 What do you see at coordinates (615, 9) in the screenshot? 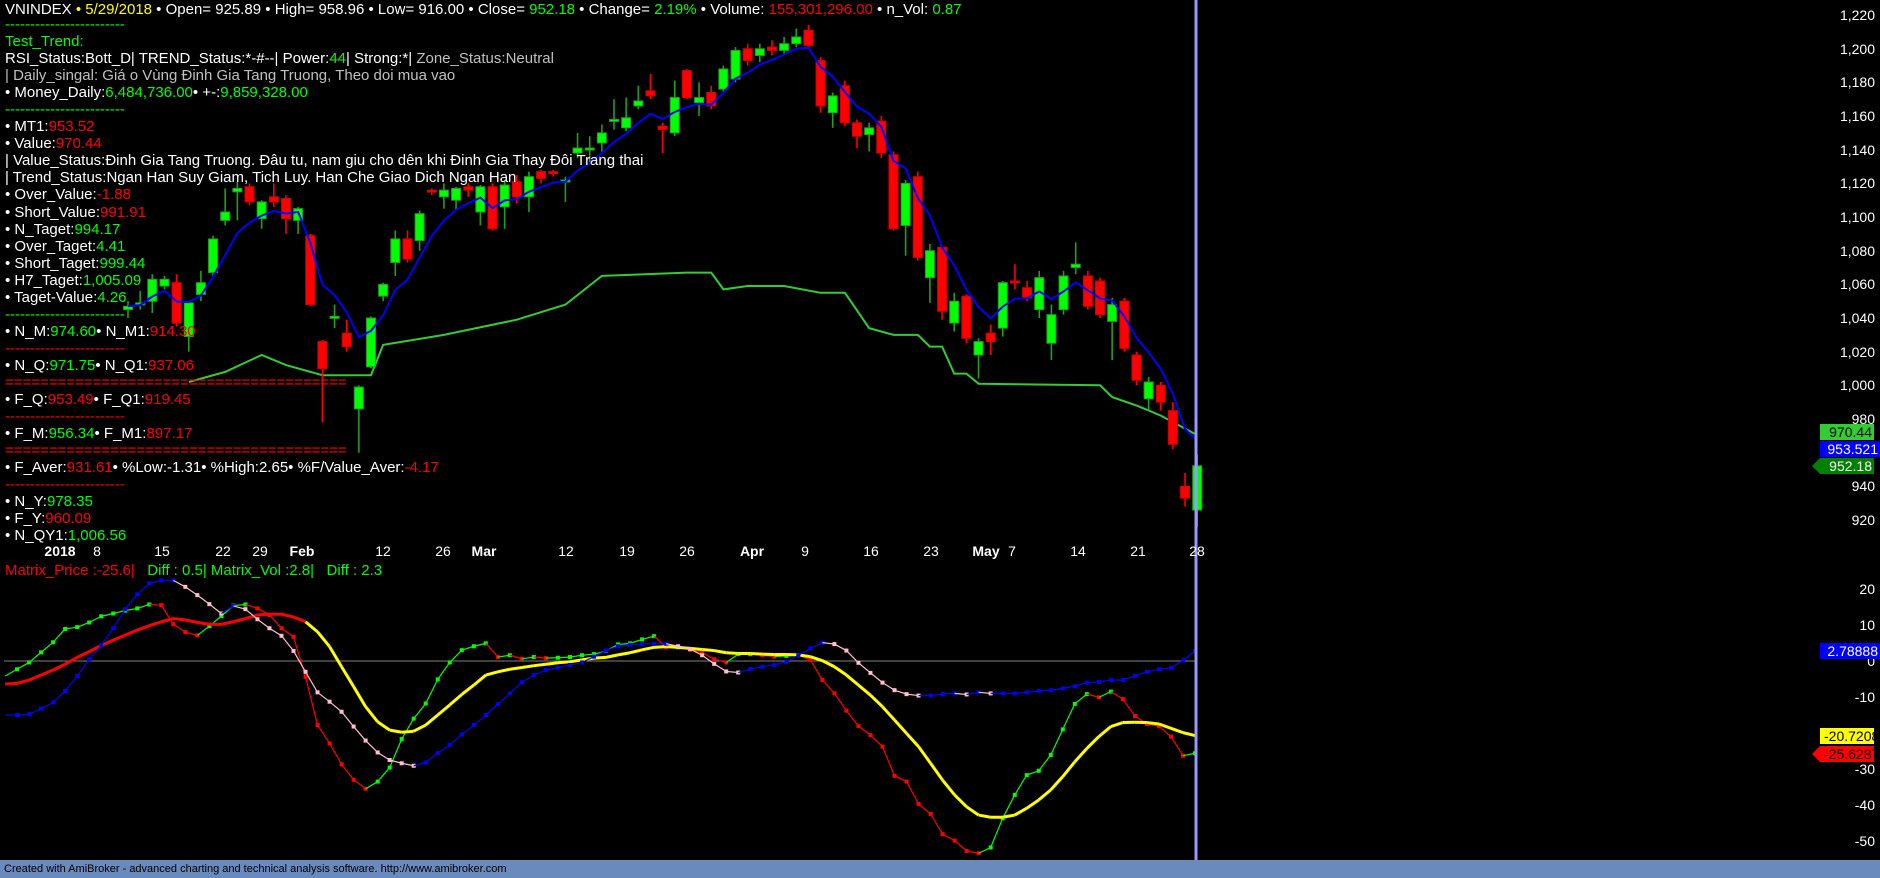
I see `header-segment: • Change=` at bounding box center [615, 9].